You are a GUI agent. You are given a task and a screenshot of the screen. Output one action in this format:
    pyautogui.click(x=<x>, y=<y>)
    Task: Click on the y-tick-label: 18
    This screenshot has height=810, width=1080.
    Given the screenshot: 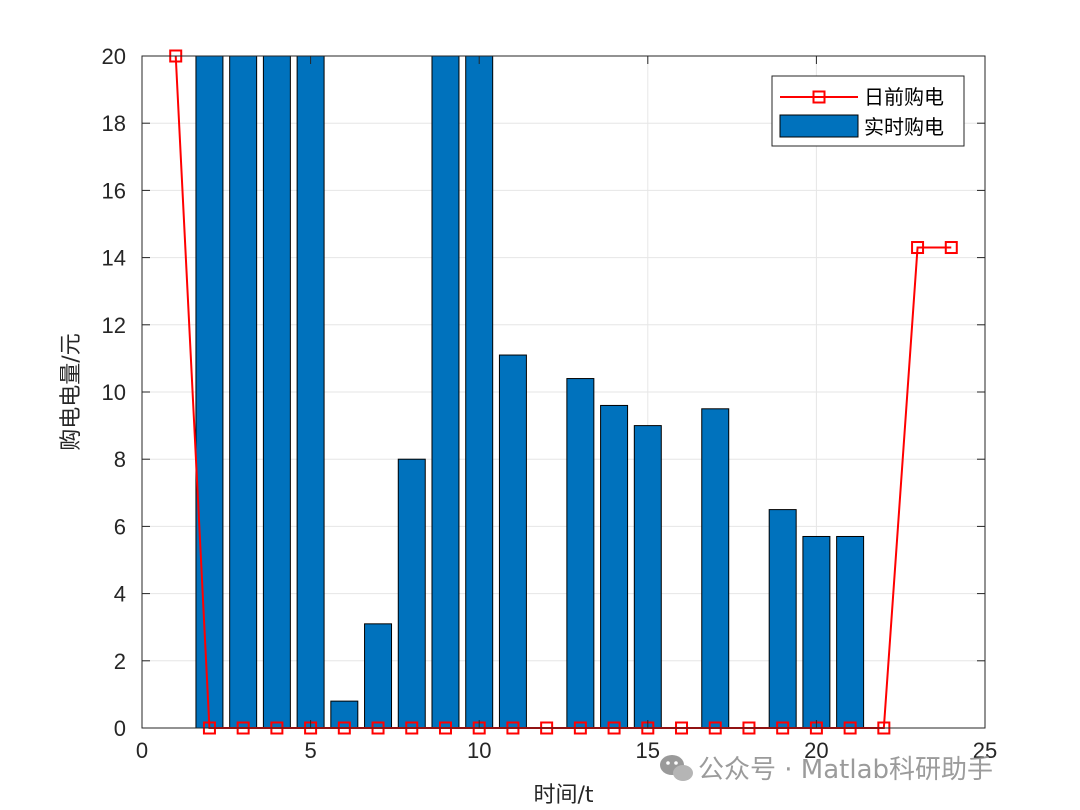 What is the action you would take?
    pyautogui.click(x=114, y=123)
    